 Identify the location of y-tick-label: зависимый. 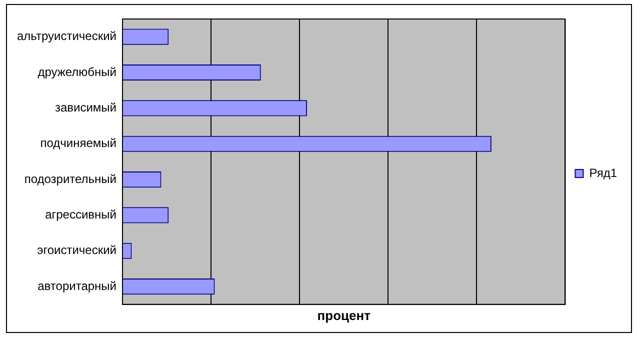
(85, 107).